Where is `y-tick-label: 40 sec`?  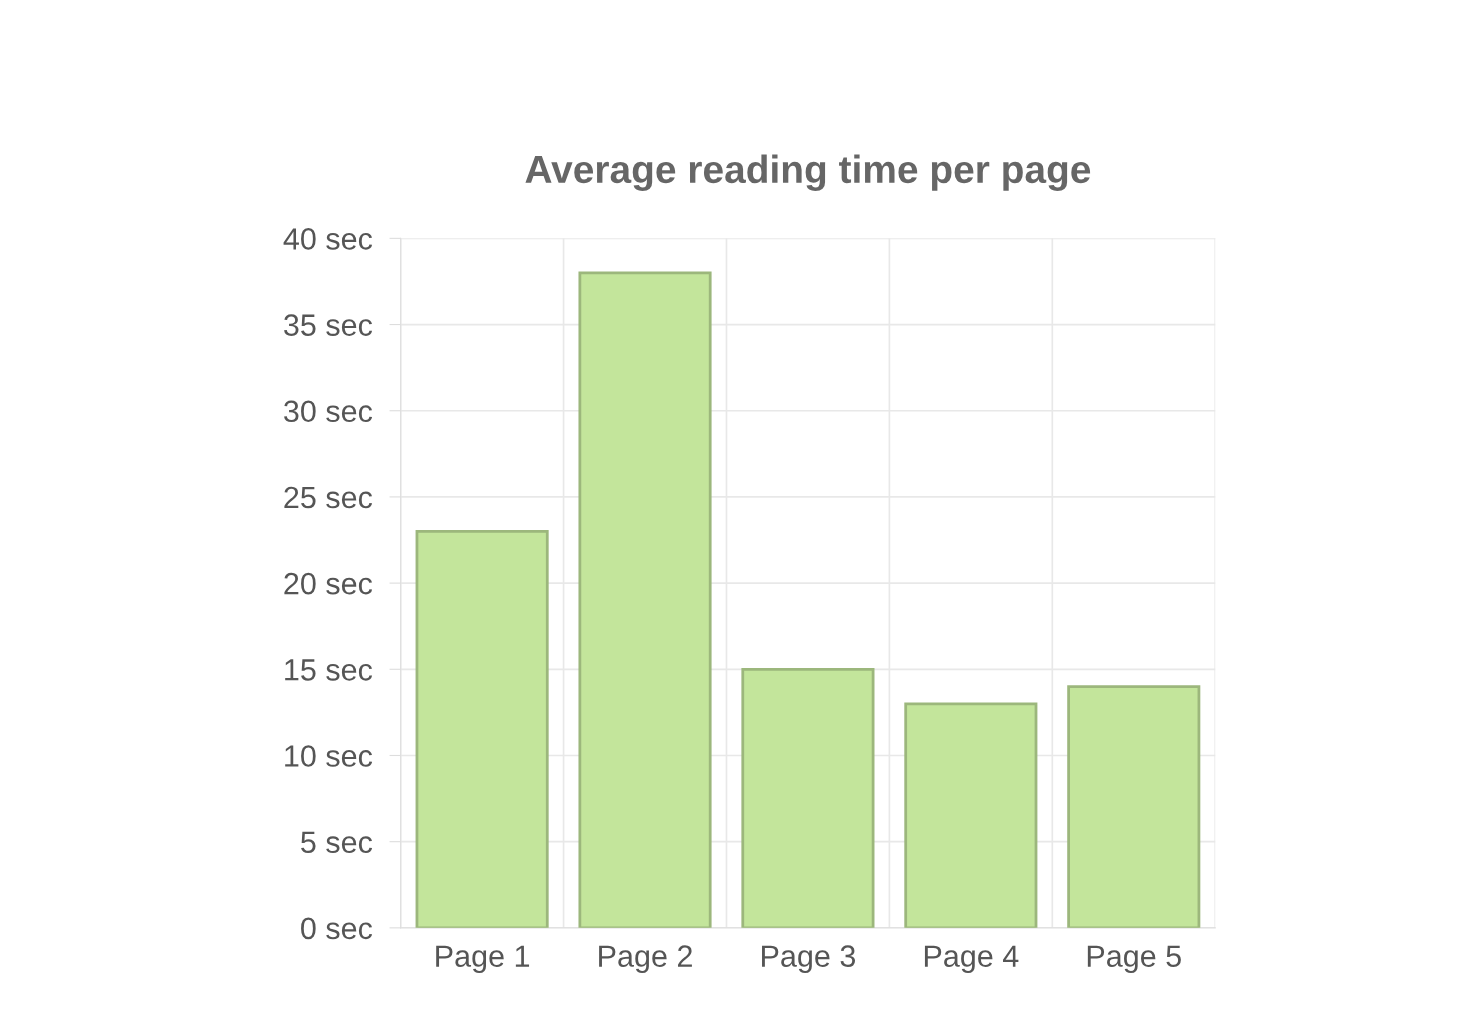
y-tick-label: 40 sec is located at coordinates (328, 239).